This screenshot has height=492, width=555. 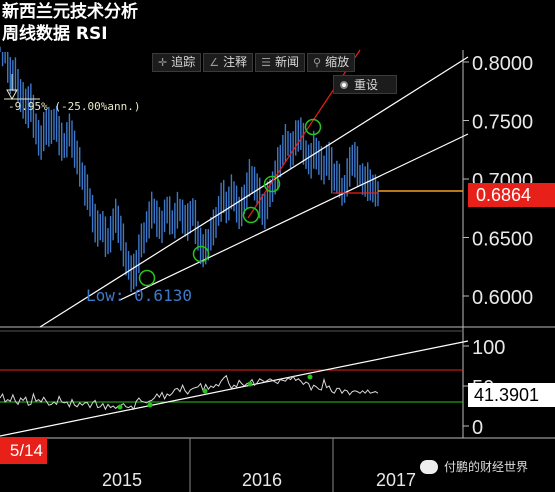 What do you see at coordinates (55, 34) in the screenshot?
I see `chart-subtitle: 周线数据 RSI` at bounding box center [55, 34].